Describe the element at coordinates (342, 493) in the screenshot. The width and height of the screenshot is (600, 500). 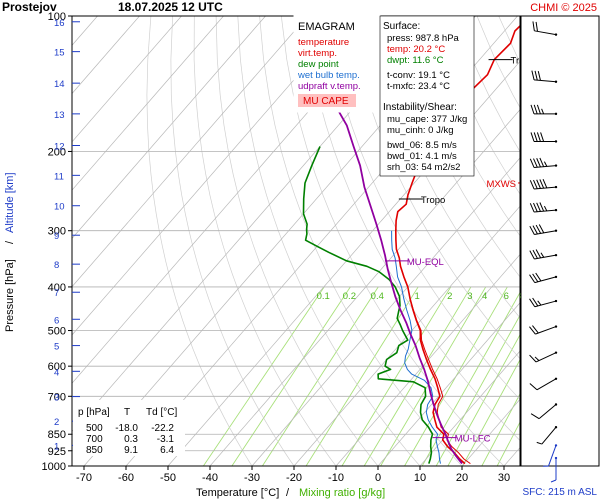
I see `x-axis-secondary-label: Mixing ratio [g/kg]` at that location.